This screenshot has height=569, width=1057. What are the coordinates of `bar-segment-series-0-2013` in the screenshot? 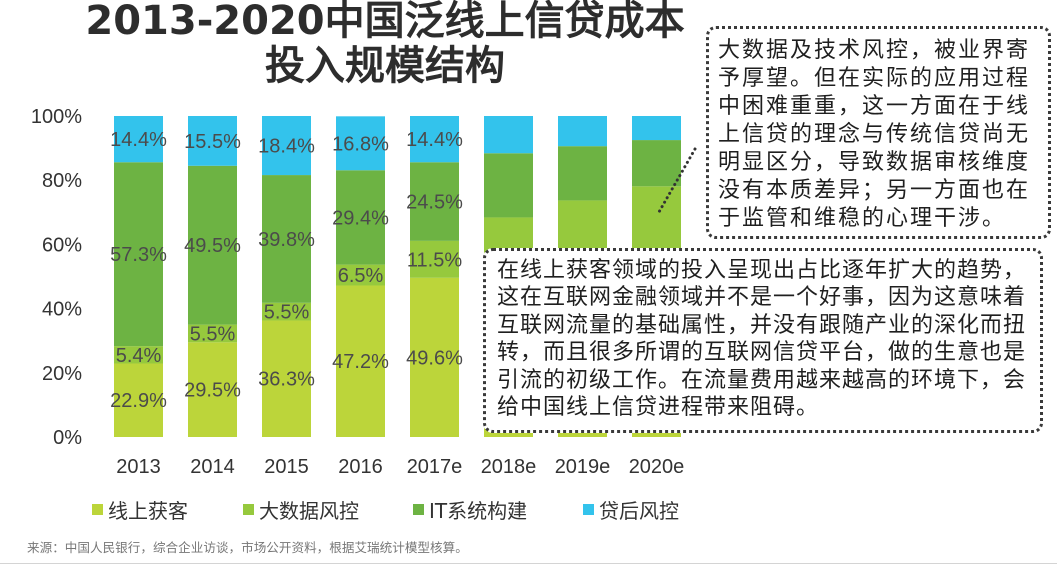 It's located at (138, 400).